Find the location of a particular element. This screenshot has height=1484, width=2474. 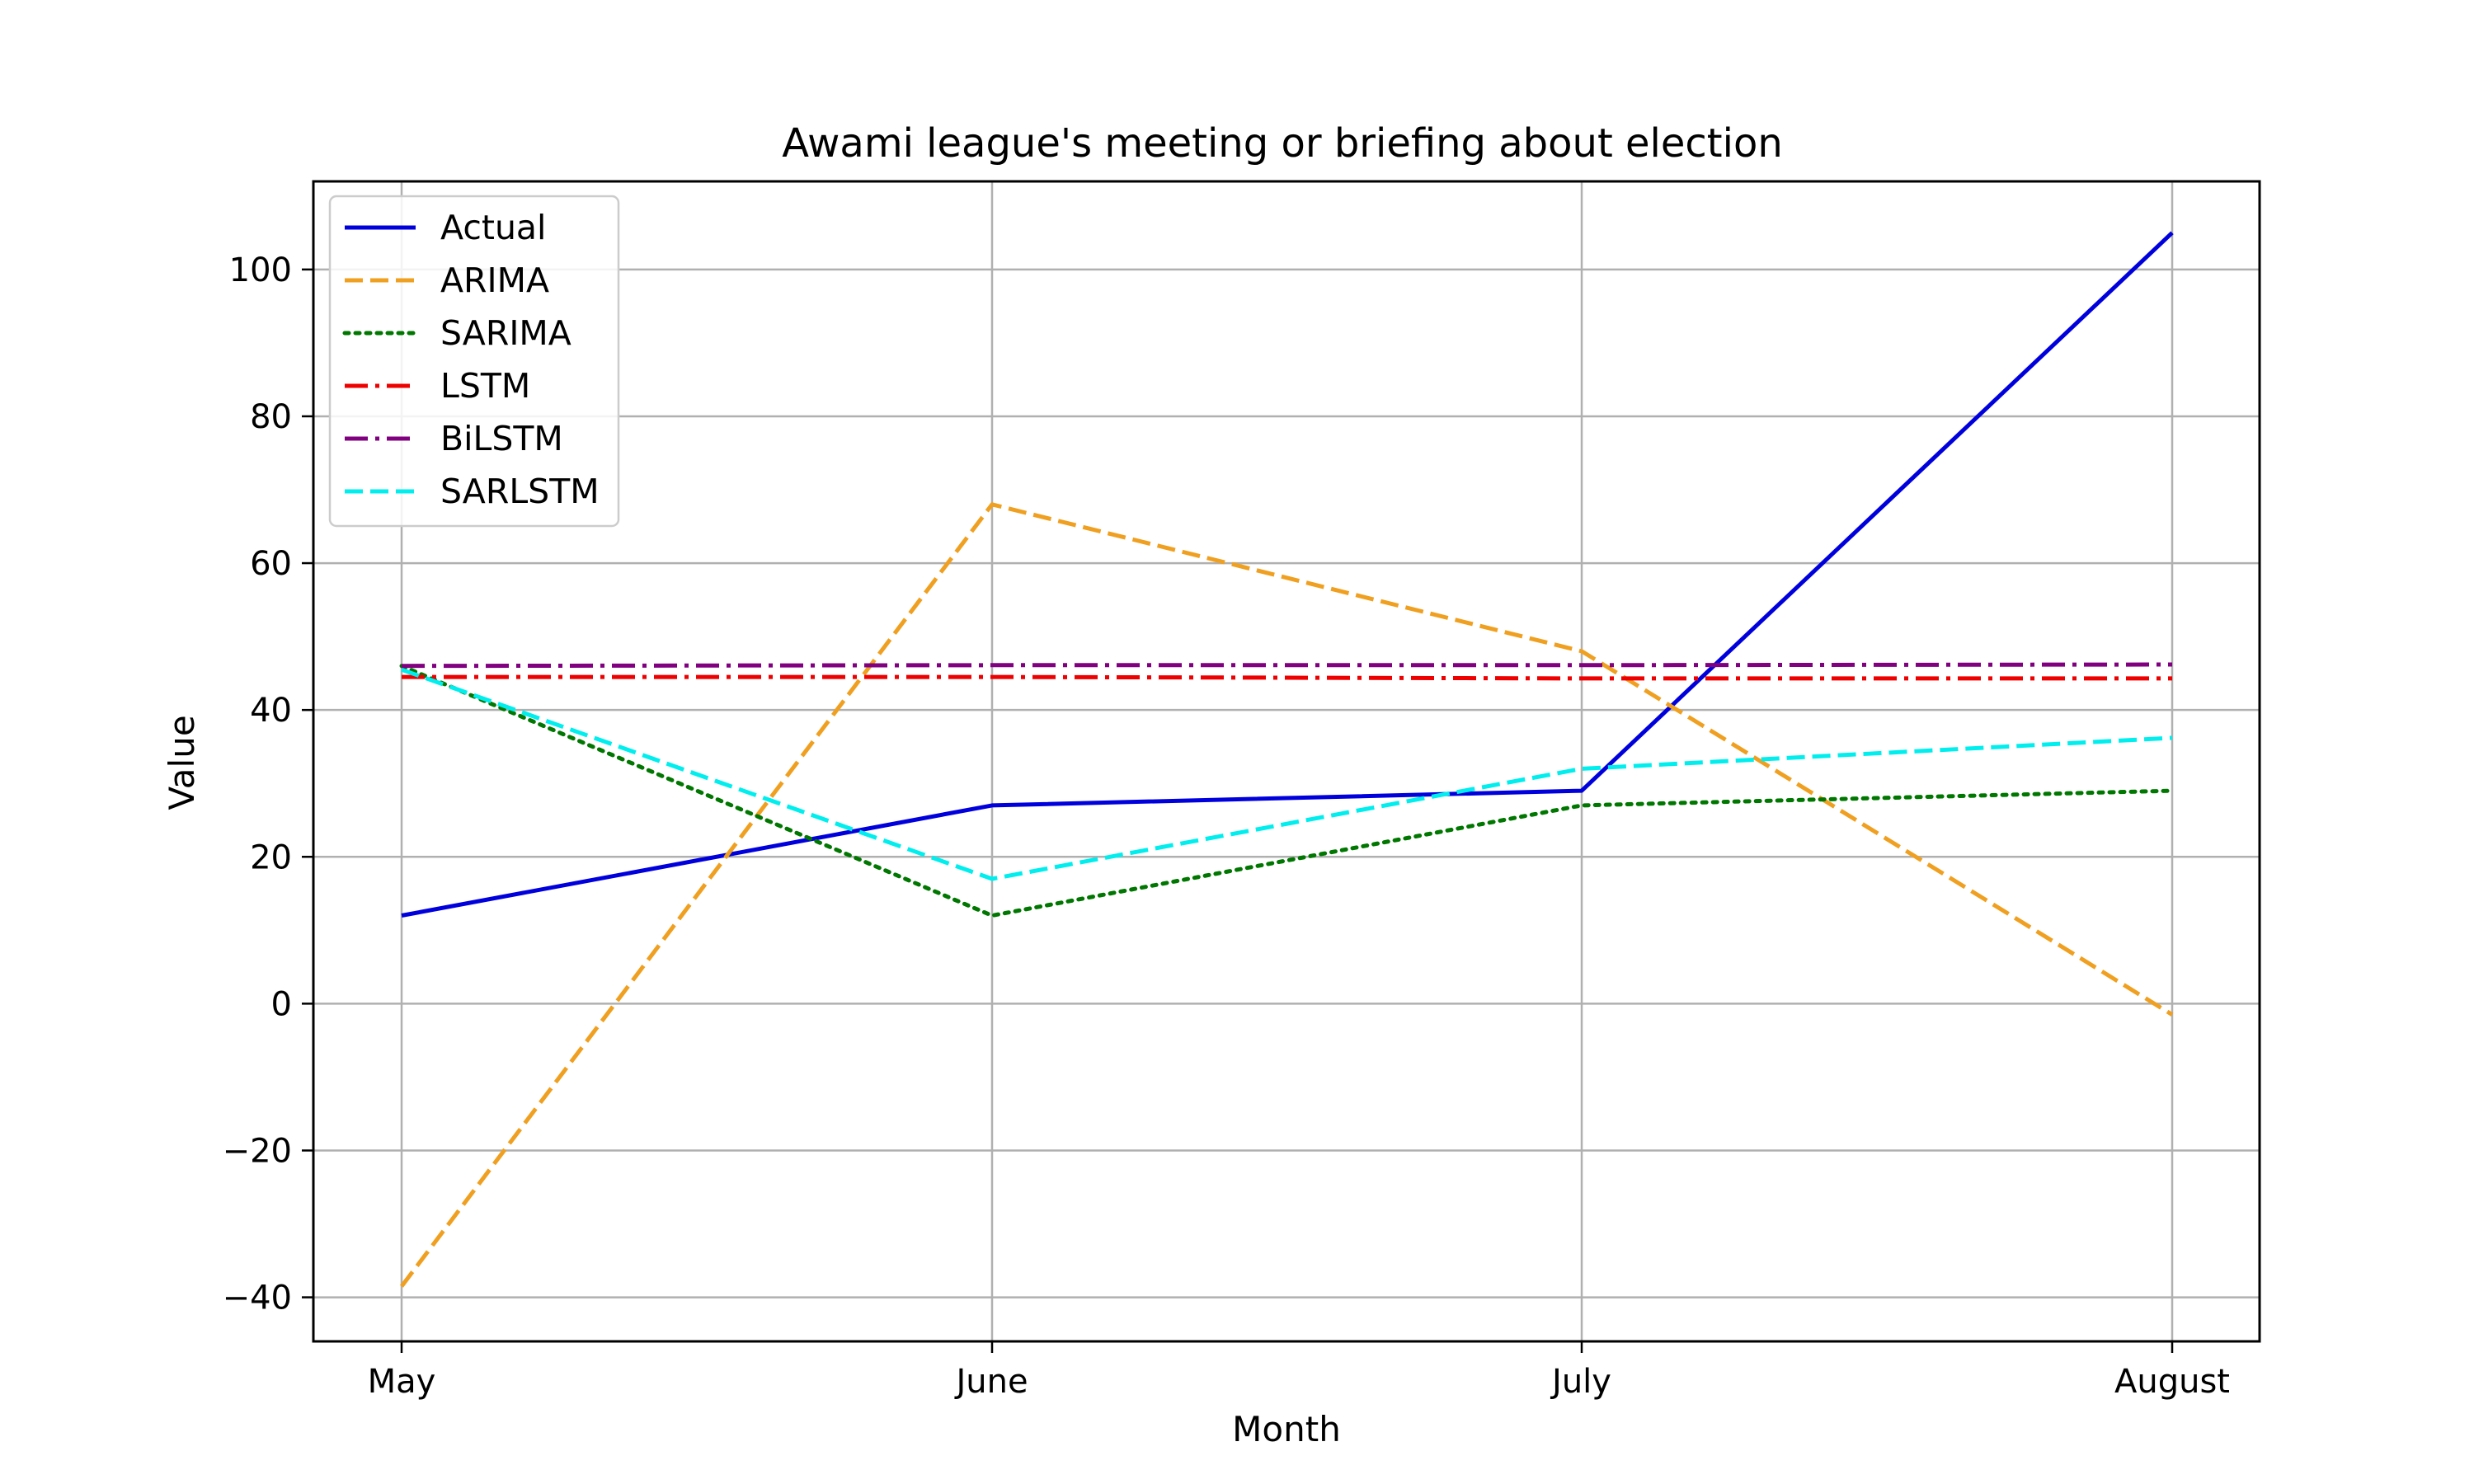

x-tick-label-2: July is located at coordinates (1580, 1382).